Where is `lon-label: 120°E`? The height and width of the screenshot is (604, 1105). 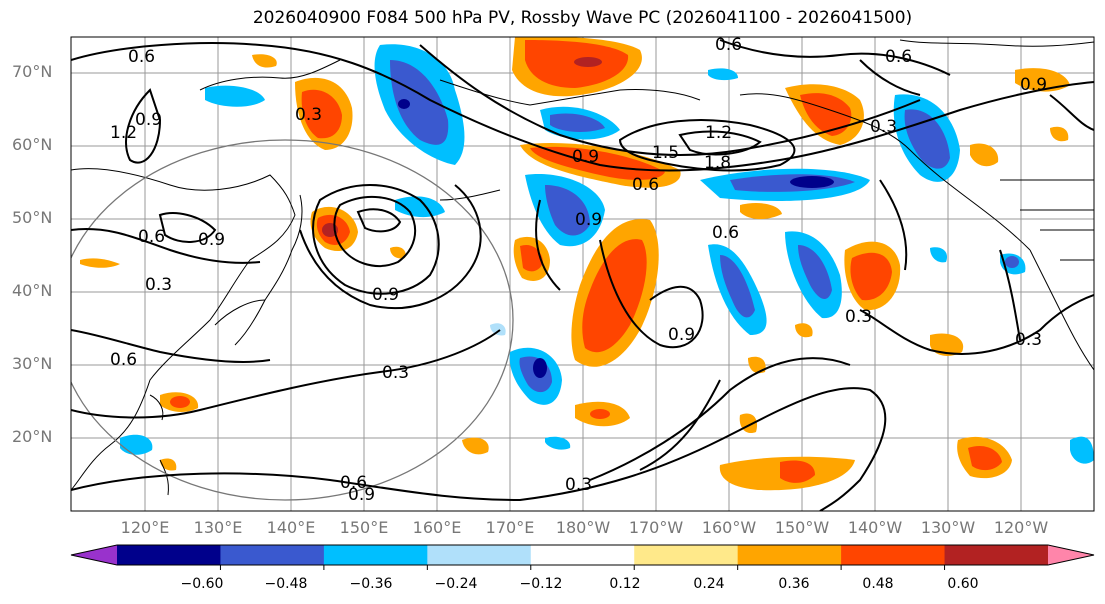
lon-label: 120°E is located at coordinates (145, 527).